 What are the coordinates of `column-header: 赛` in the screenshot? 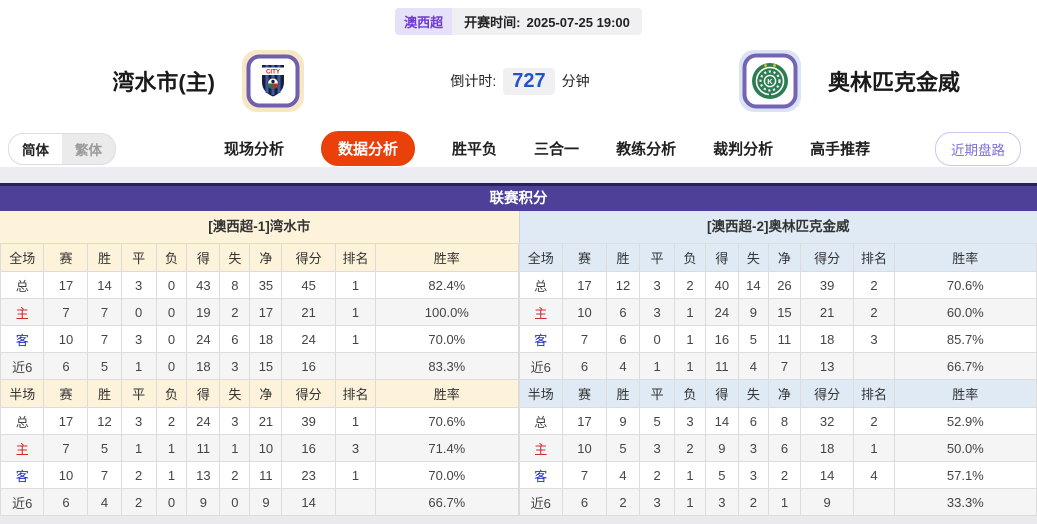 It's located at (66, 257).